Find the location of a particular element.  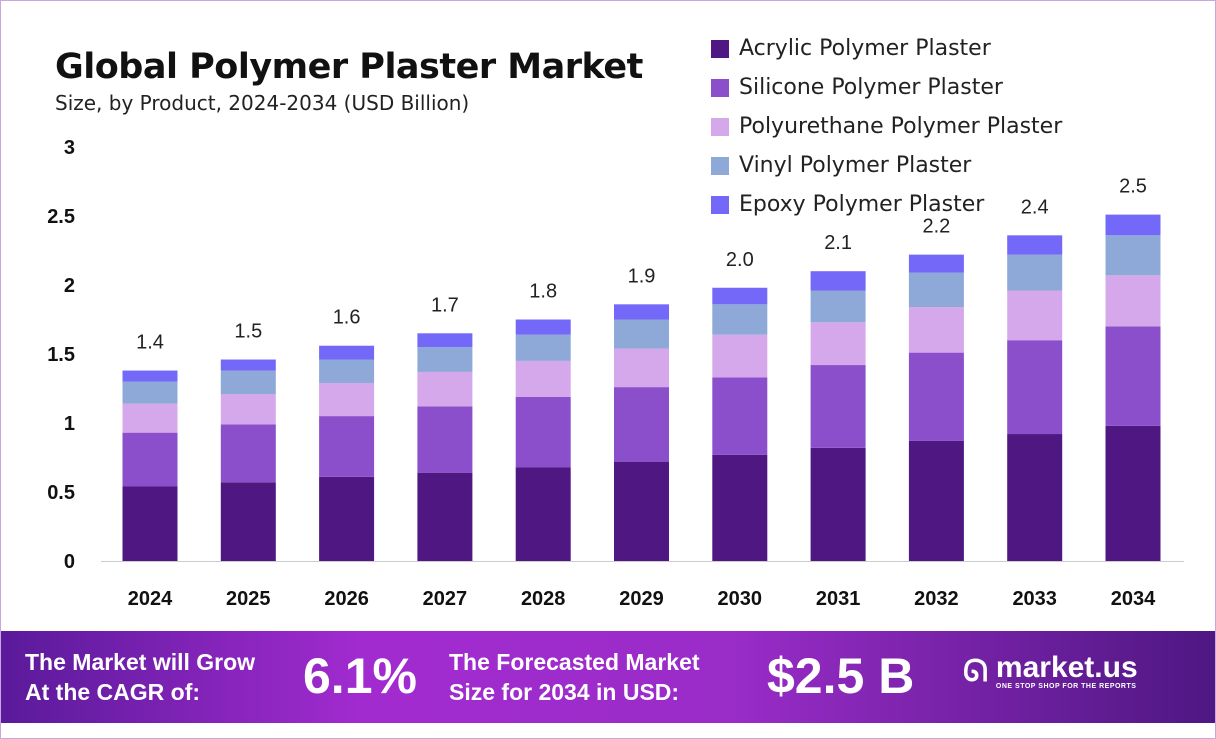

logo-name: market.us is located at coordinates (1066, 667).